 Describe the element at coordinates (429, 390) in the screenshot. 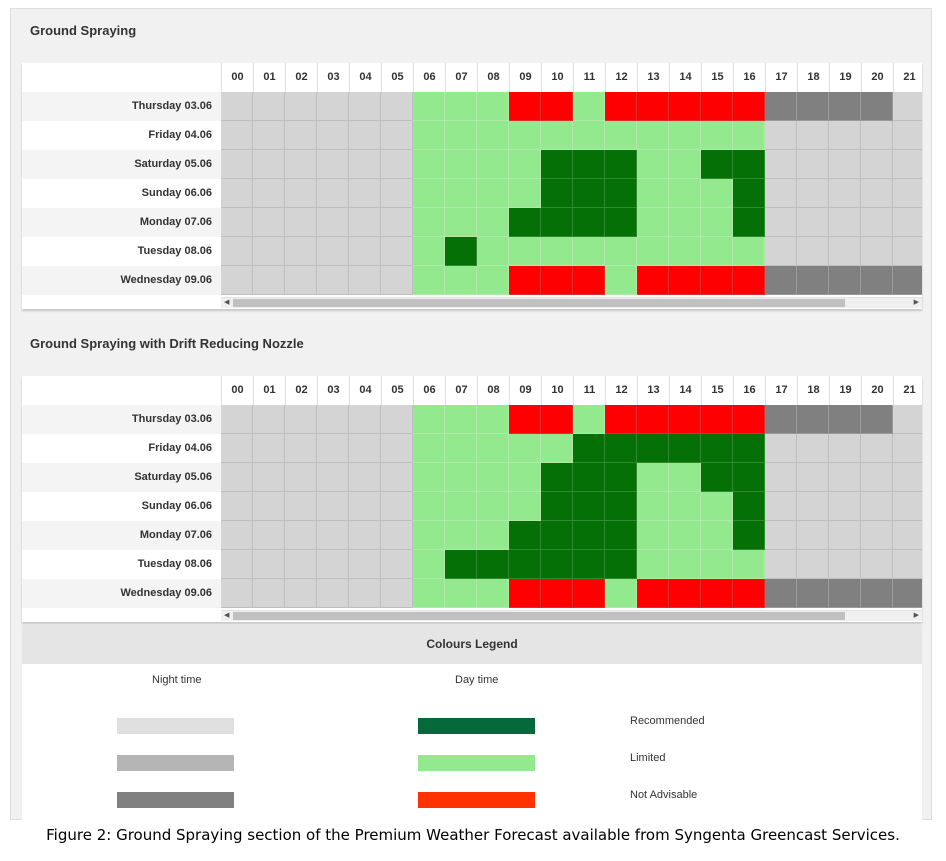

I see `hour-header-06: 06` at that location.